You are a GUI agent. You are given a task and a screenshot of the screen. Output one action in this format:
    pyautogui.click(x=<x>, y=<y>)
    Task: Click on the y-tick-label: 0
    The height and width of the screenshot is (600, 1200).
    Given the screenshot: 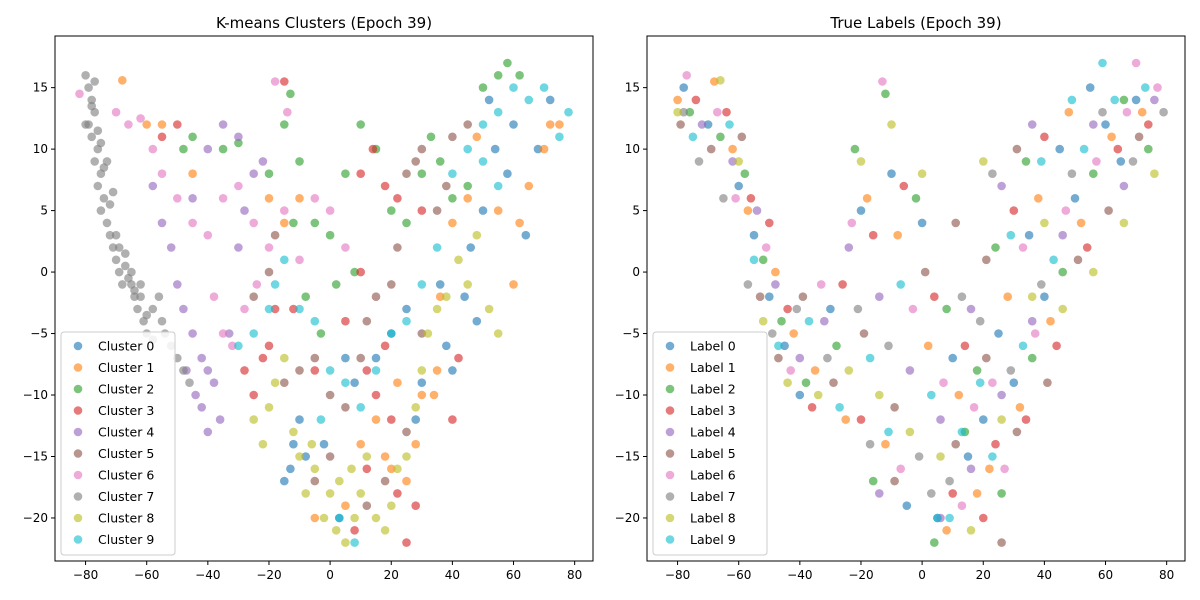 What is the action you would take?
    pyautogui.click(x=636, y=272)
    